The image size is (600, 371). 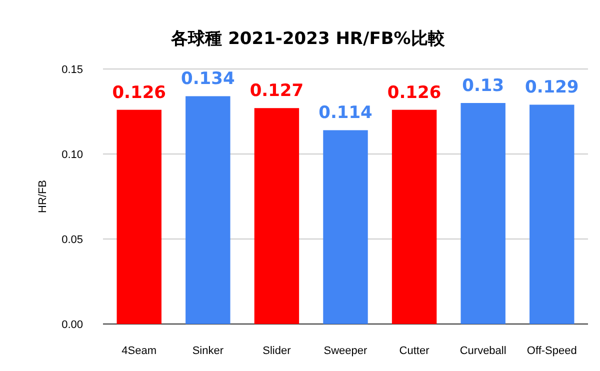 I want to click on x-tick-label: Sweeper, so click(x=346, y=351).